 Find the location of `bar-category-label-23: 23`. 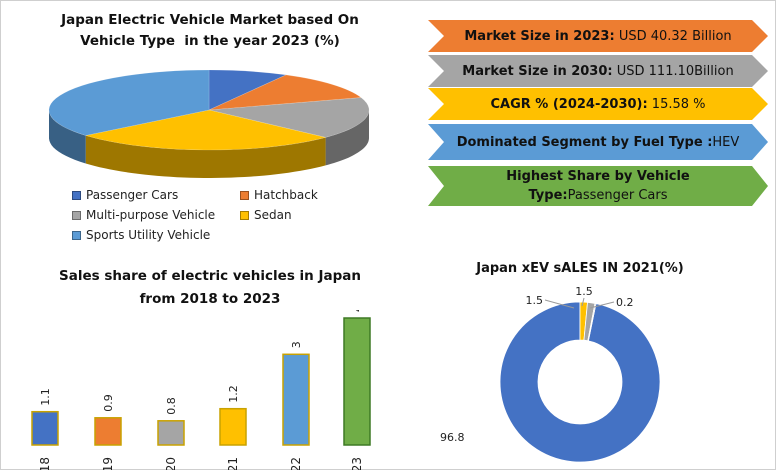

bar-category-label-23: 23 is located at coordinates (357, 463).